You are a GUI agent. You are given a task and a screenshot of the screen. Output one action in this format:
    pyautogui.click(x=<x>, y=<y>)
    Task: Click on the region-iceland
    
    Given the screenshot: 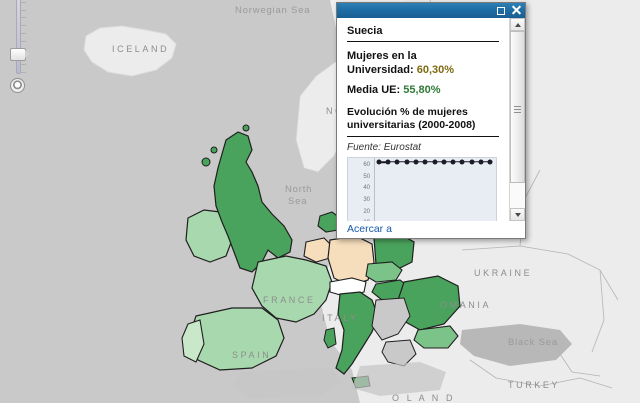 What is the action you would take?
    pyautogui.click(x=130, y=51)
    